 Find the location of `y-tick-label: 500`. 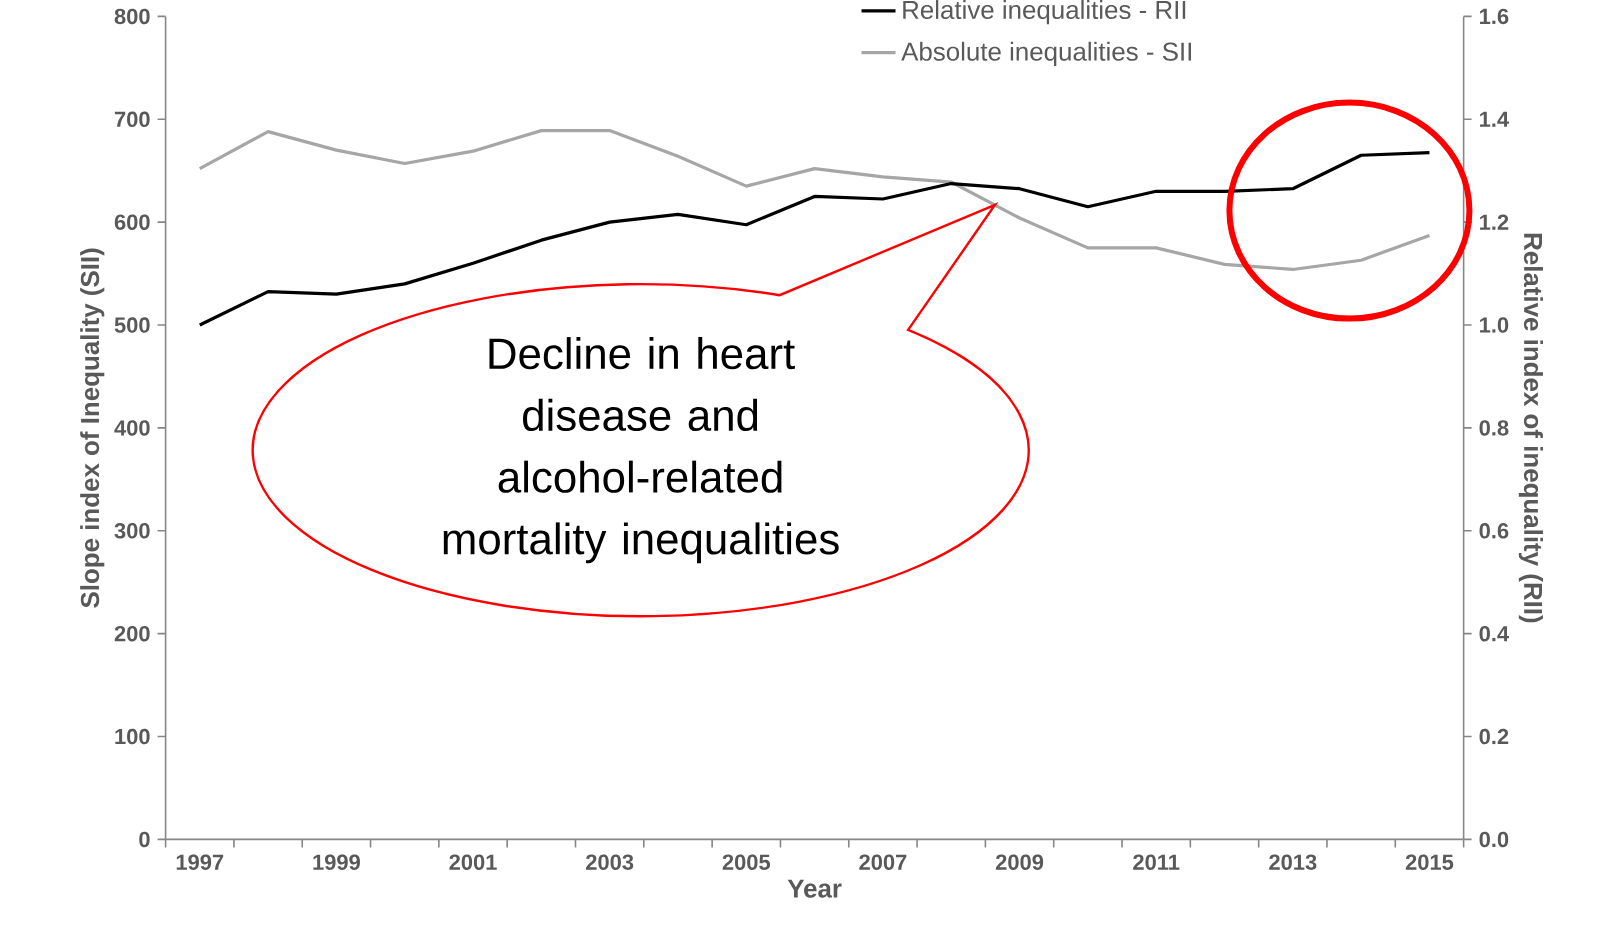

y-tick-label: 500 is located at coordinates (132, 325).